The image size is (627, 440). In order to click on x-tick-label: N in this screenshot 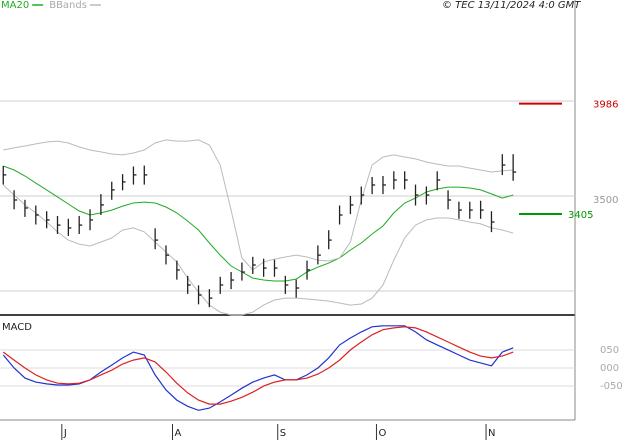, I will do `click(491, 433)`.